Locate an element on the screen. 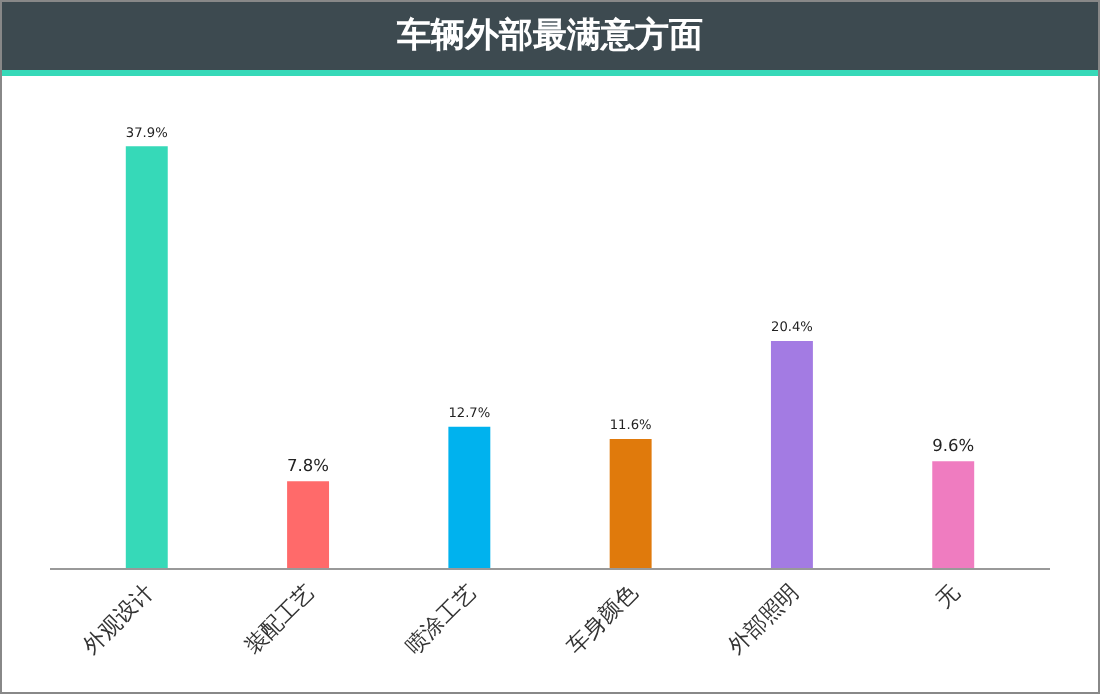 The image size is (1100, 694). x-tick-label: 装配工艺 is located at coordinates (280, 619).